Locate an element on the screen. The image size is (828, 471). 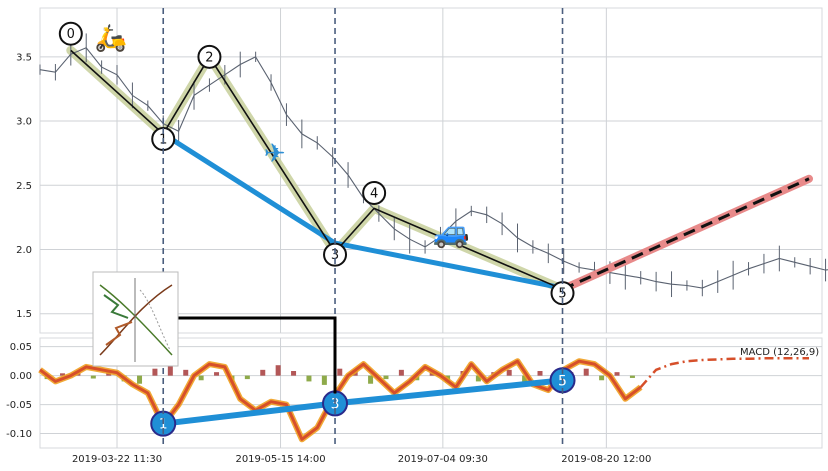
price-y-tick-label: 2.5 is located at coordinates (24, 186).